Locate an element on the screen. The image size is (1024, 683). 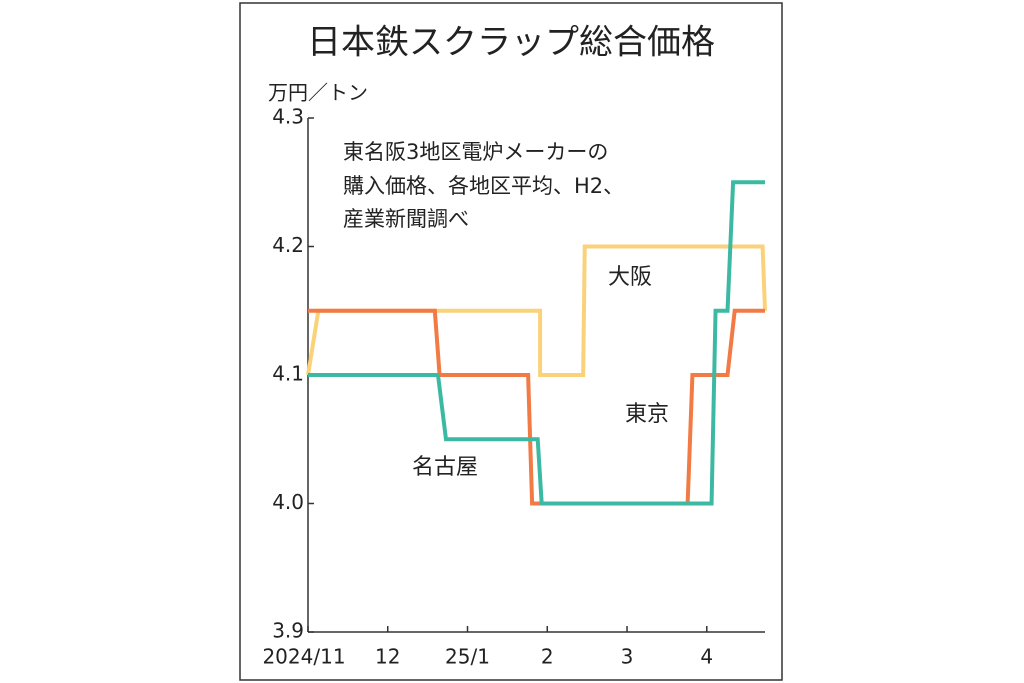
note: 購入価格、各地区平均、H2、 is located at coordinates (483, 186).